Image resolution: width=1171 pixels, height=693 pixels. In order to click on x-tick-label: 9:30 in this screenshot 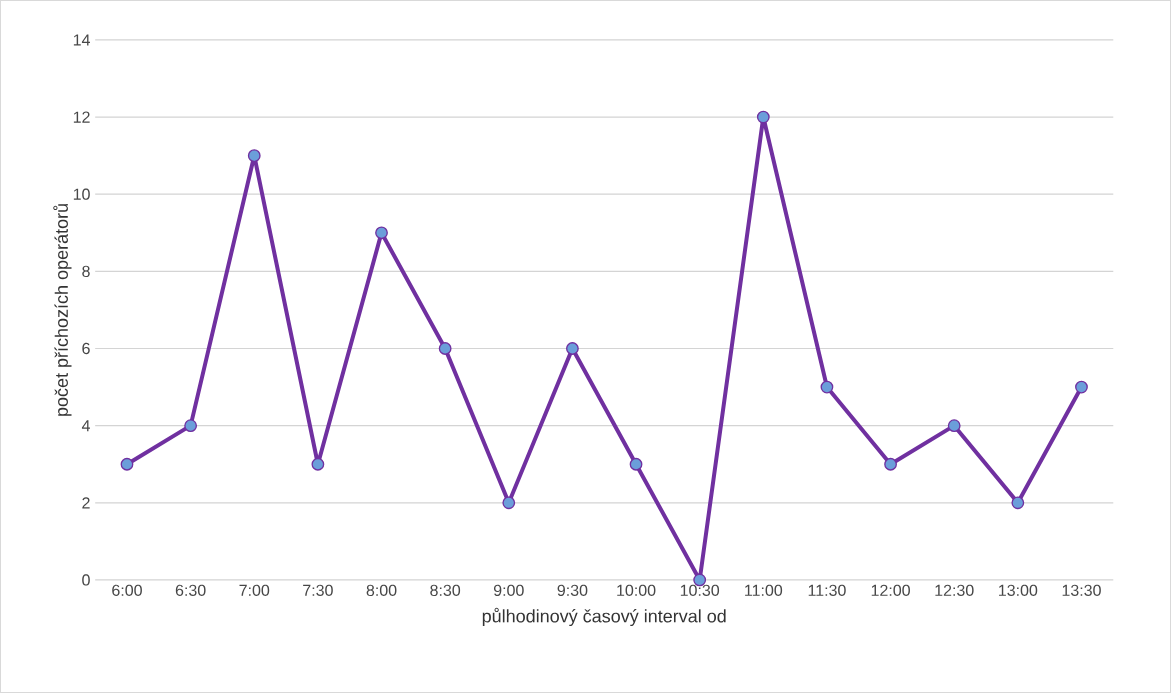, I will do `click(572, 590)`.